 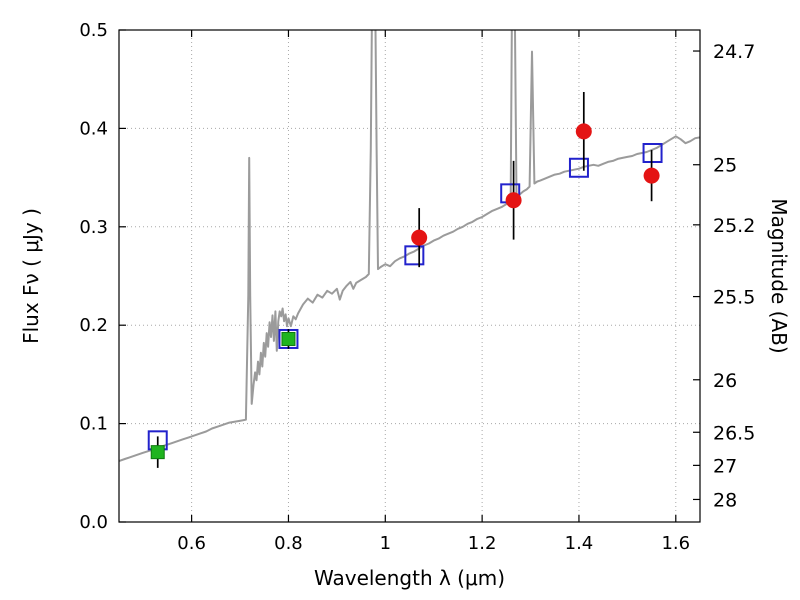 What do you see at coordinates (482, 543) in the screenshot?
I see `x-tick-label: 1.2` at bounding box center [482, 543].